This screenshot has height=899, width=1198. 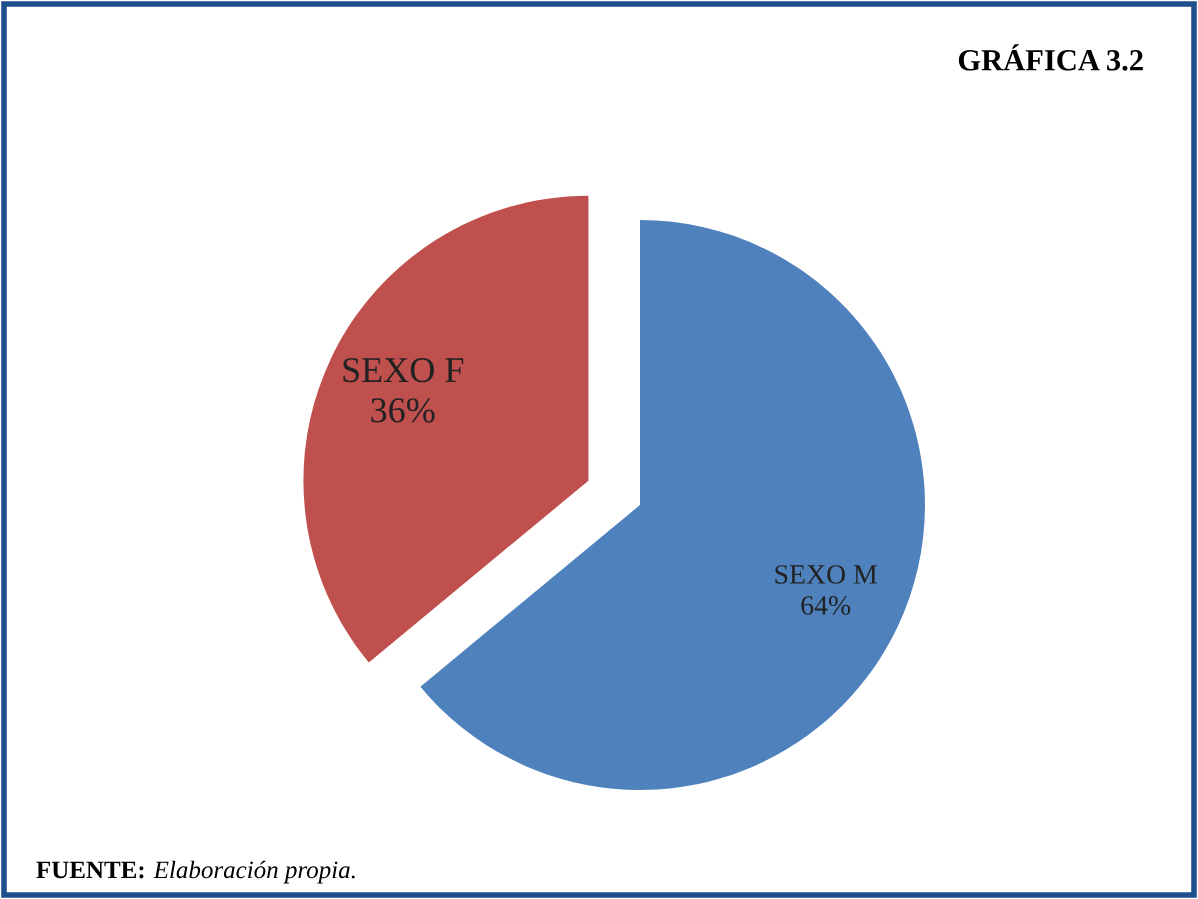 What do you see at coordinates (1050, 57) in the screenshot?
I see `text: GRÁFICA 3.2` at bounding box center [1050, 57].